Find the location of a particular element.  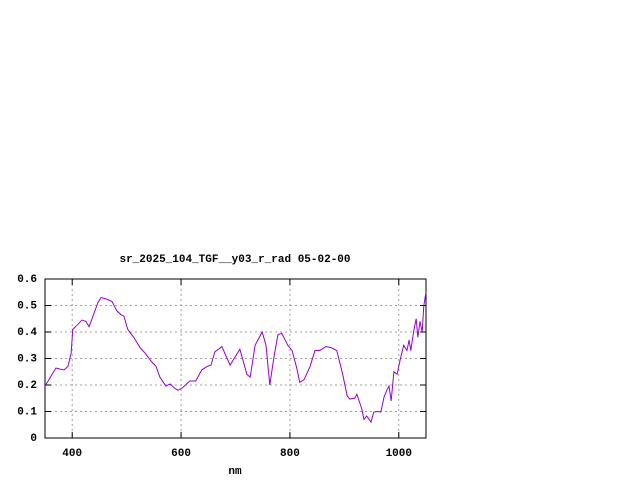

y-tick-label: 0.6 is located at coordinates (27, 280).